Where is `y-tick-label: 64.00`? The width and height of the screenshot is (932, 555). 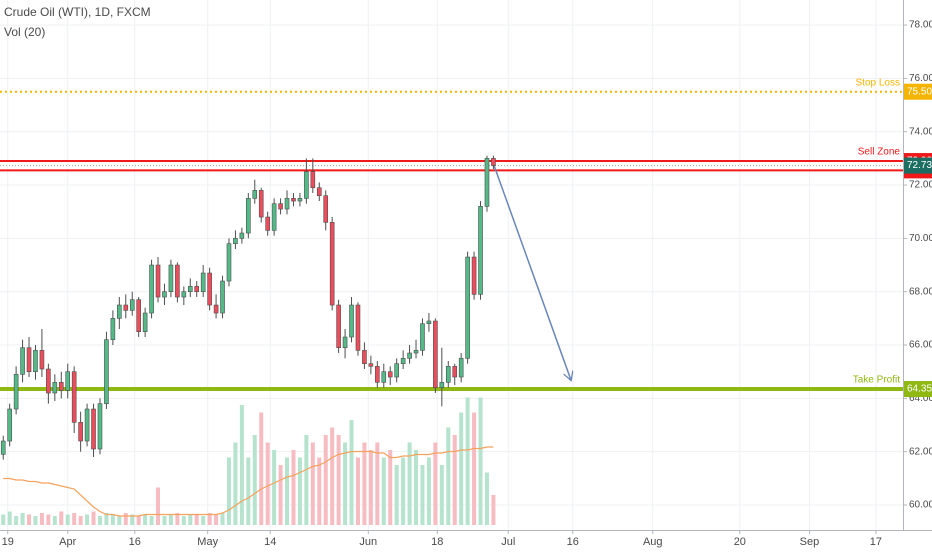
y-tick-label: 64.00 is located at coordinates (920, 398).